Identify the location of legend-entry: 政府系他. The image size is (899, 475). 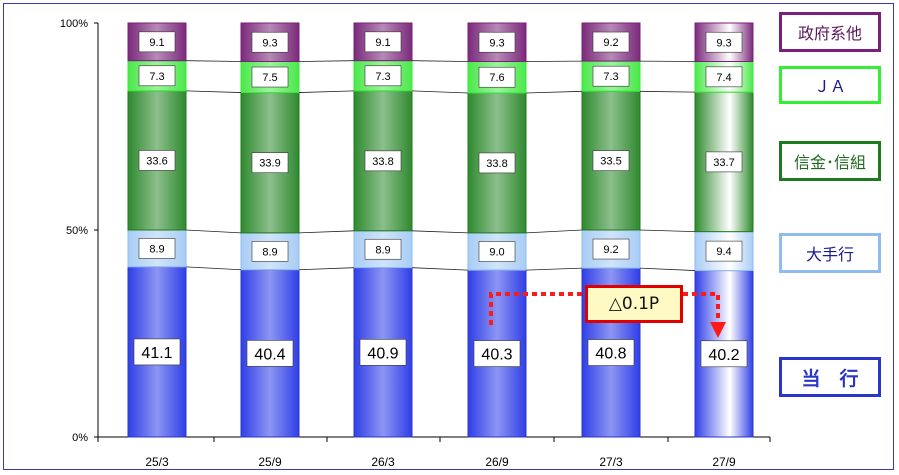
(830, 32).